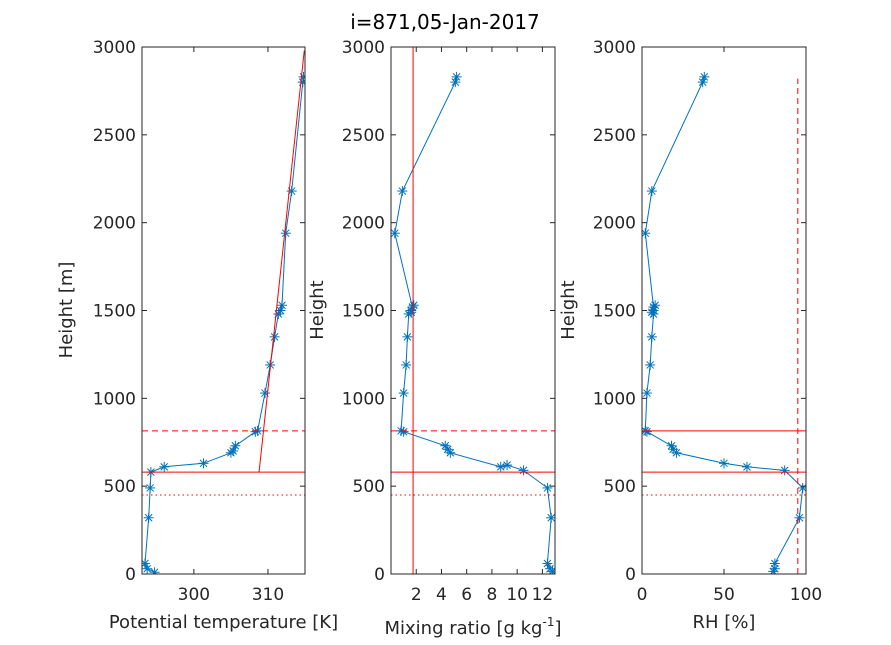 This screenshot has height=645, width=891. I want to click on figure-title: i=871,05-Jan-2017, so click(445, 22).